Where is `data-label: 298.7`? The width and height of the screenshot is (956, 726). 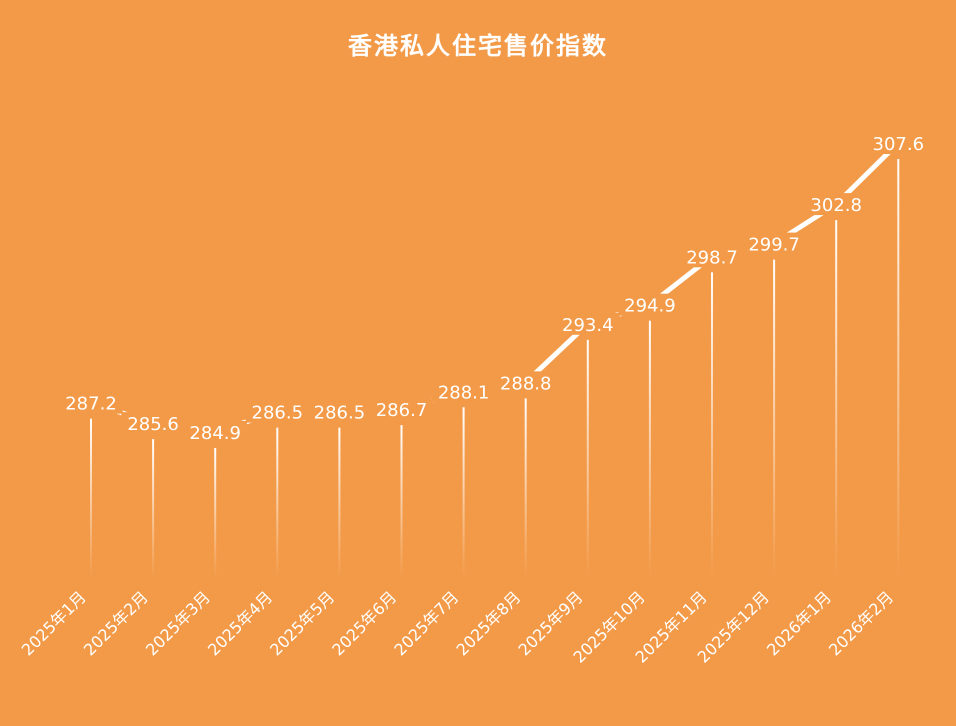 data-label: 298.7 is located at coordinates (712, 257).